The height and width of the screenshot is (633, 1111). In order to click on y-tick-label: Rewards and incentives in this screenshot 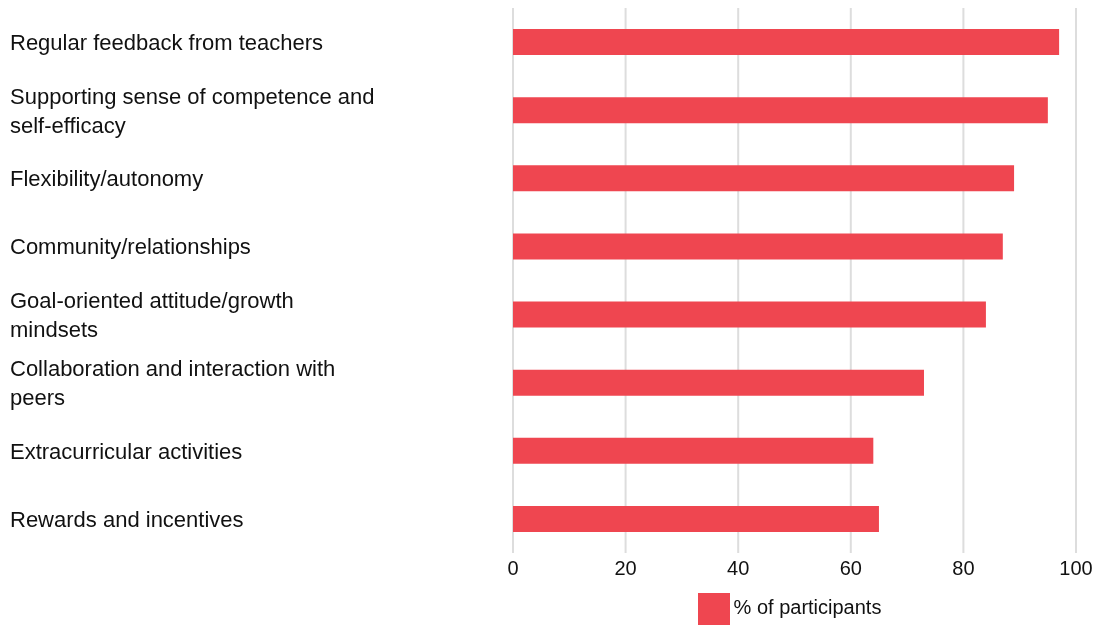, I will do `click(127, 519)`.